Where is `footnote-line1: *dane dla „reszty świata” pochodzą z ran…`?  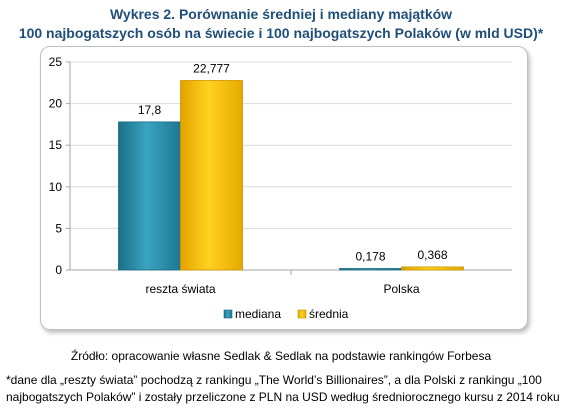
footnote-line1: *dane dla „reszty świata” pochodzą z ran… is located at coordinates (274, 380).